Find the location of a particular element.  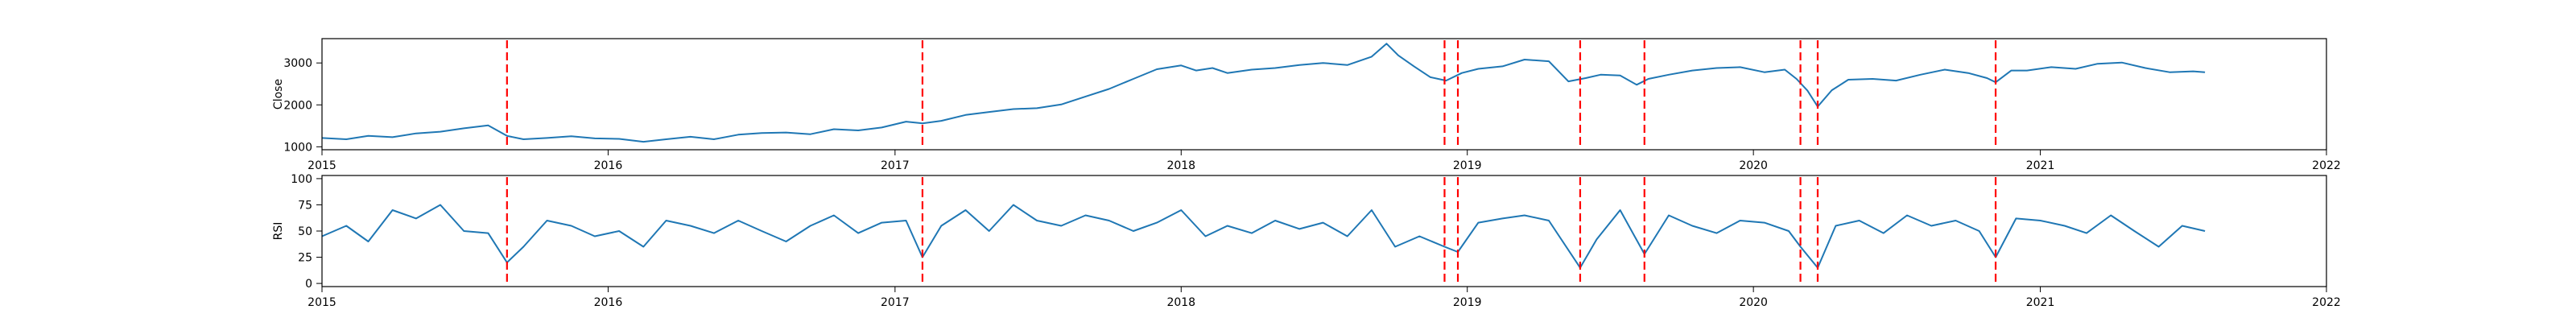

y-tick-label: 2000 is located at coordinates (297, 106).